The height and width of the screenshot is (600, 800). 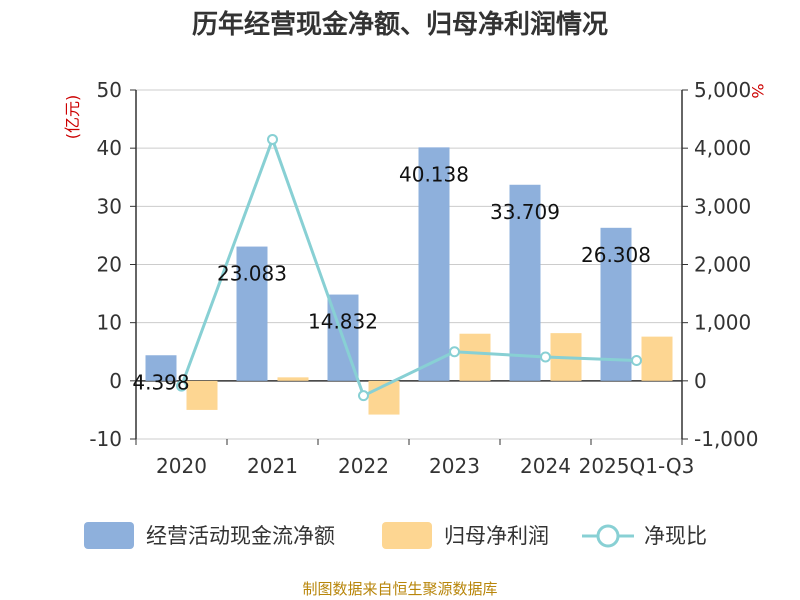 What do you see at coordinates (399, 589) in the screenshot?
I see `source-note: 制图数据来自恒生聚源数据库` at bounding box center [399, 589].